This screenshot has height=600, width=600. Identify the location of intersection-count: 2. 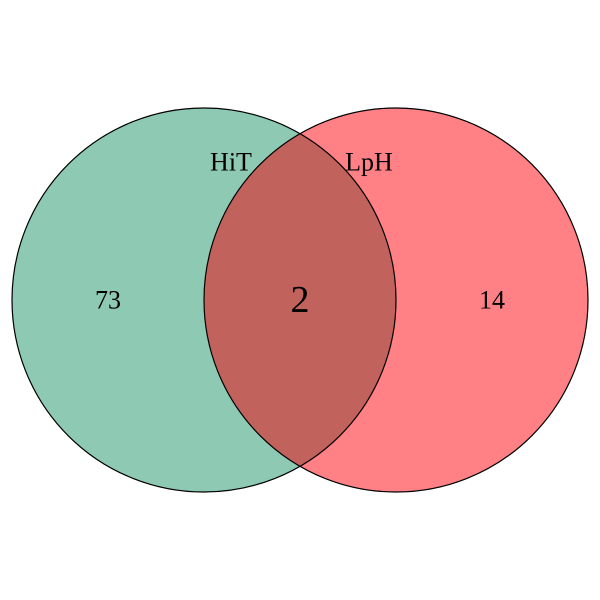
(300, 300).